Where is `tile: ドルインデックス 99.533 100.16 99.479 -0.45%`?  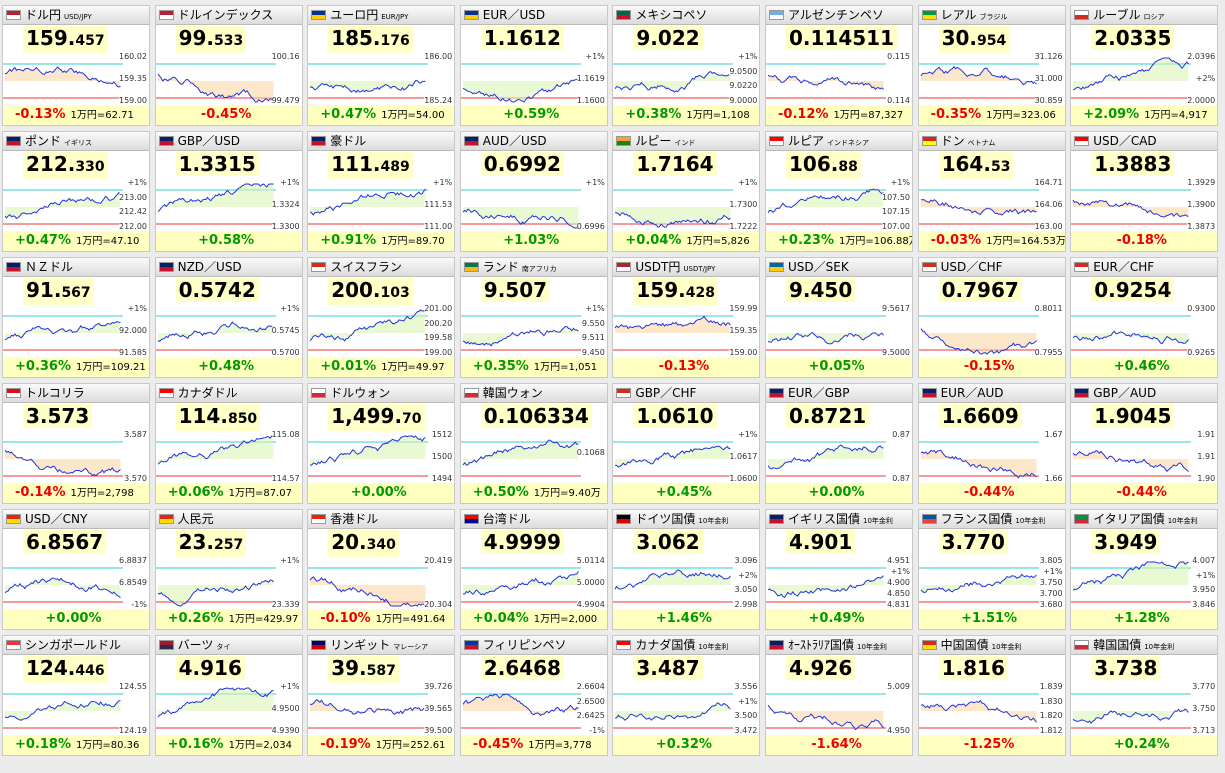
tile: ドルインデックス 99.533 100.16 99.479 -0.45% is located at coordinates (228, 65).